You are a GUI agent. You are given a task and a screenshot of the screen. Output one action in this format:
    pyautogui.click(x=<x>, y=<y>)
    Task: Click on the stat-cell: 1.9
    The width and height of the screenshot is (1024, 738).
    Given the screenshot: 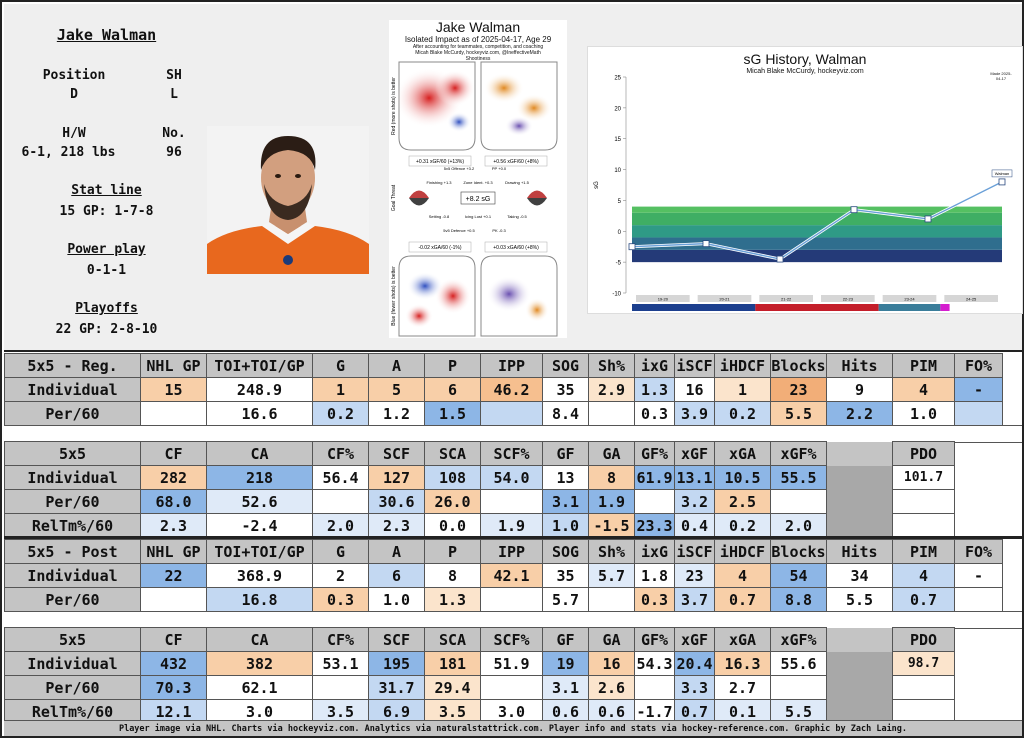 What is the action you would take?
    pyautogui.click(x=611, y=501)
    